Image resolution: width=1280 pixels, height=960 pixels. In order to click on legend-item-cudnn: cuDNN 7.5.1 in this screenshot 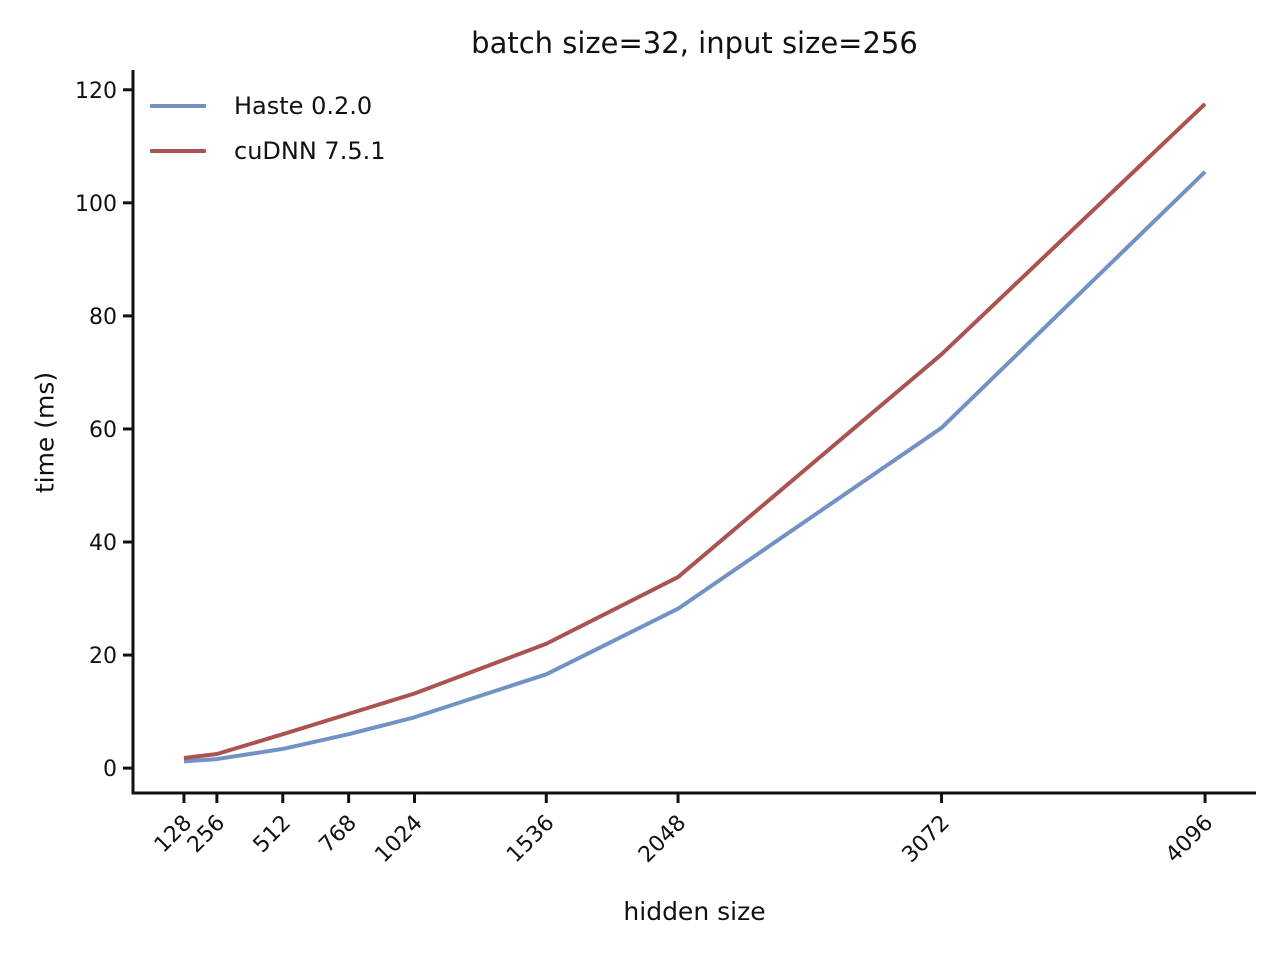, I will do `click(268, 151)`.